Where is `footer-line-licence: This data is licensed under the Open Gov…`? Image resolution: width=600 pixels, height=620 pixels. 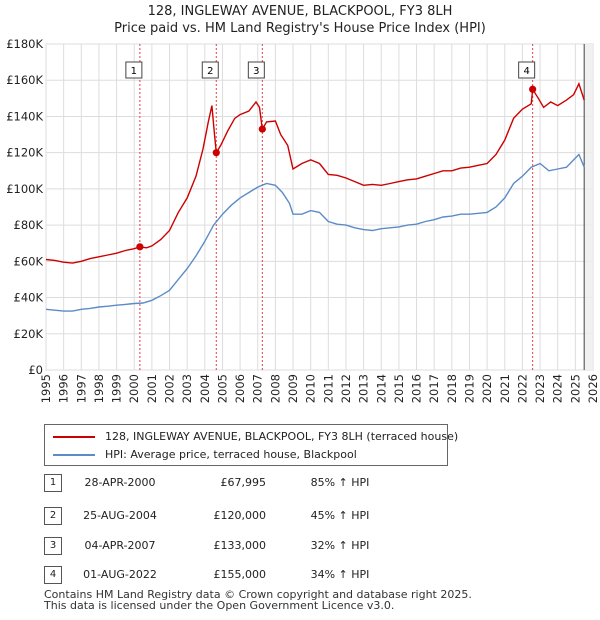
footer-line-licence: This data is licensed under the Open Gov… is located at coordinates (219, 605).